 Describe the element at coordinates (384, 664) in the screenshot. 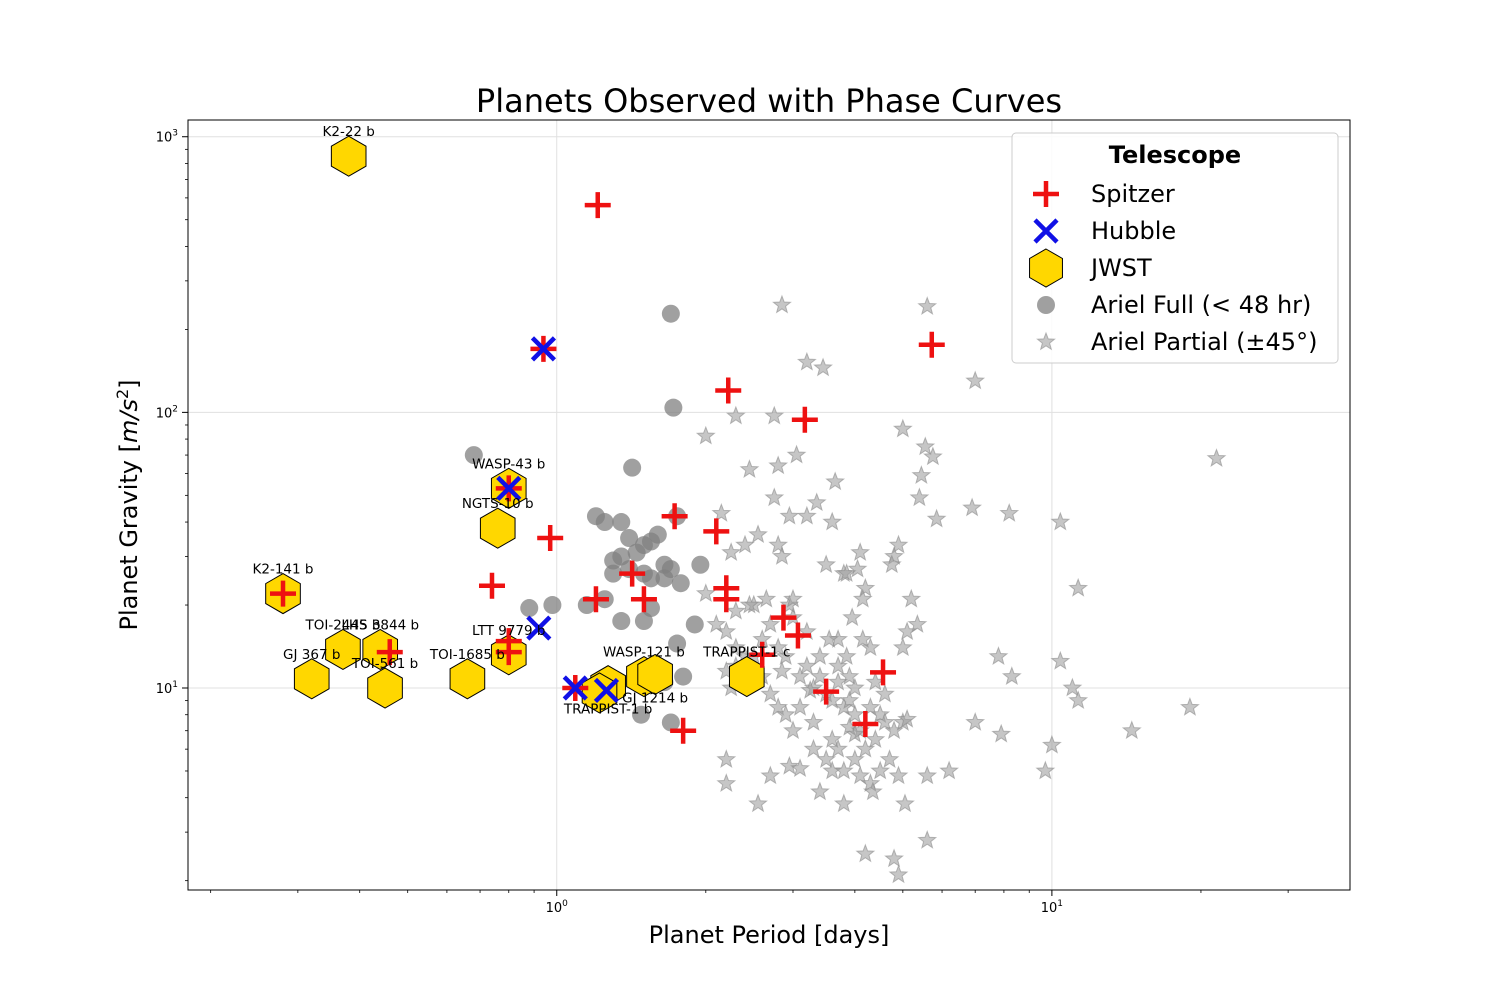

I see `planet-label: TOI-561 b` at that location.